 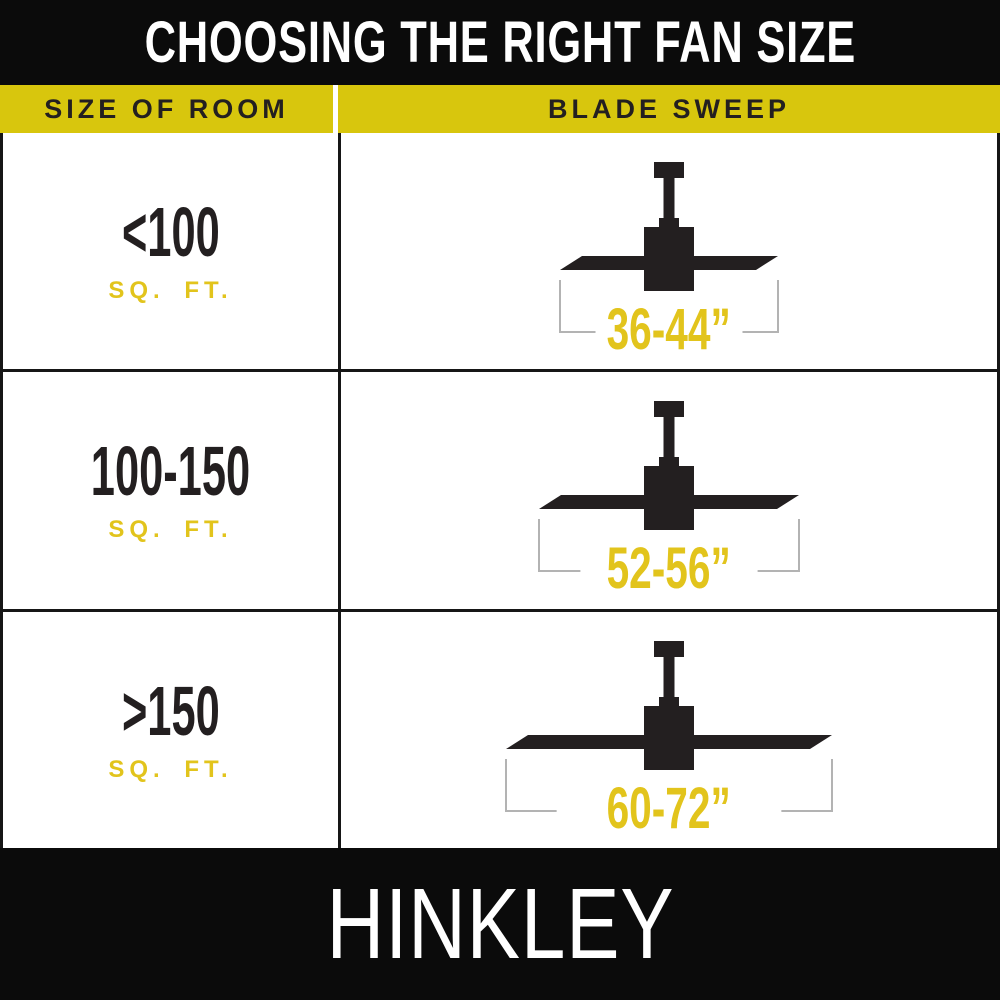 I want to click on room-size-value: 100-150, so click(x=170, y=471).